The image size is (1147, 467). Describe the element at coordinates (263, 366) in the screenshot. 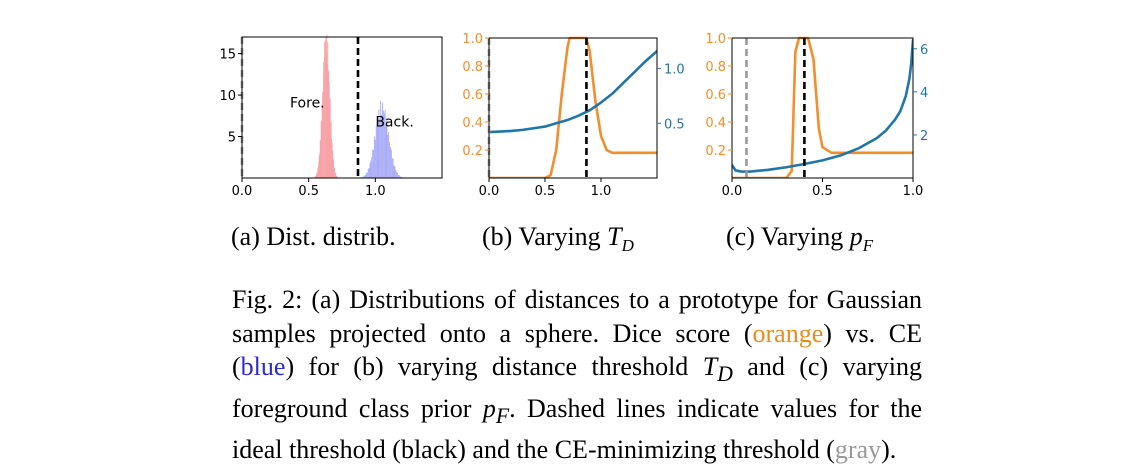

I see `caption-blue-word: blue` at that location.